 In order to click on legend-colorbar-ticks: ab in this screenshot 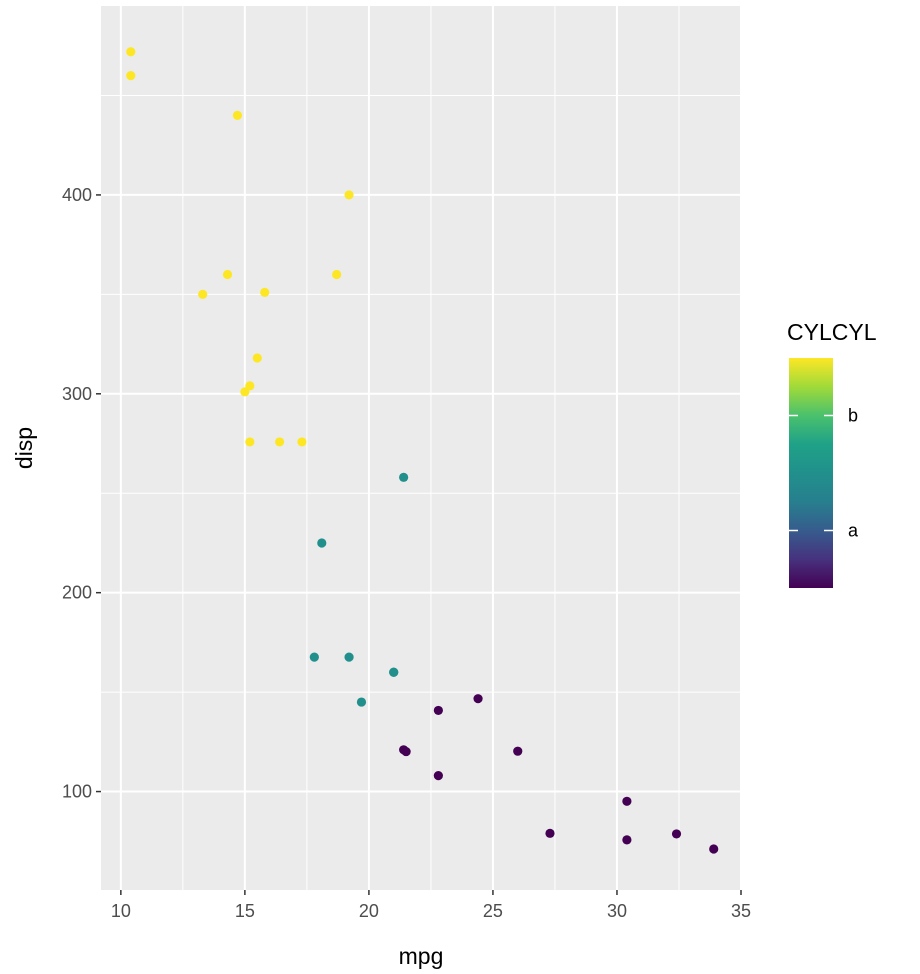, I will do `click(824, 473)`.